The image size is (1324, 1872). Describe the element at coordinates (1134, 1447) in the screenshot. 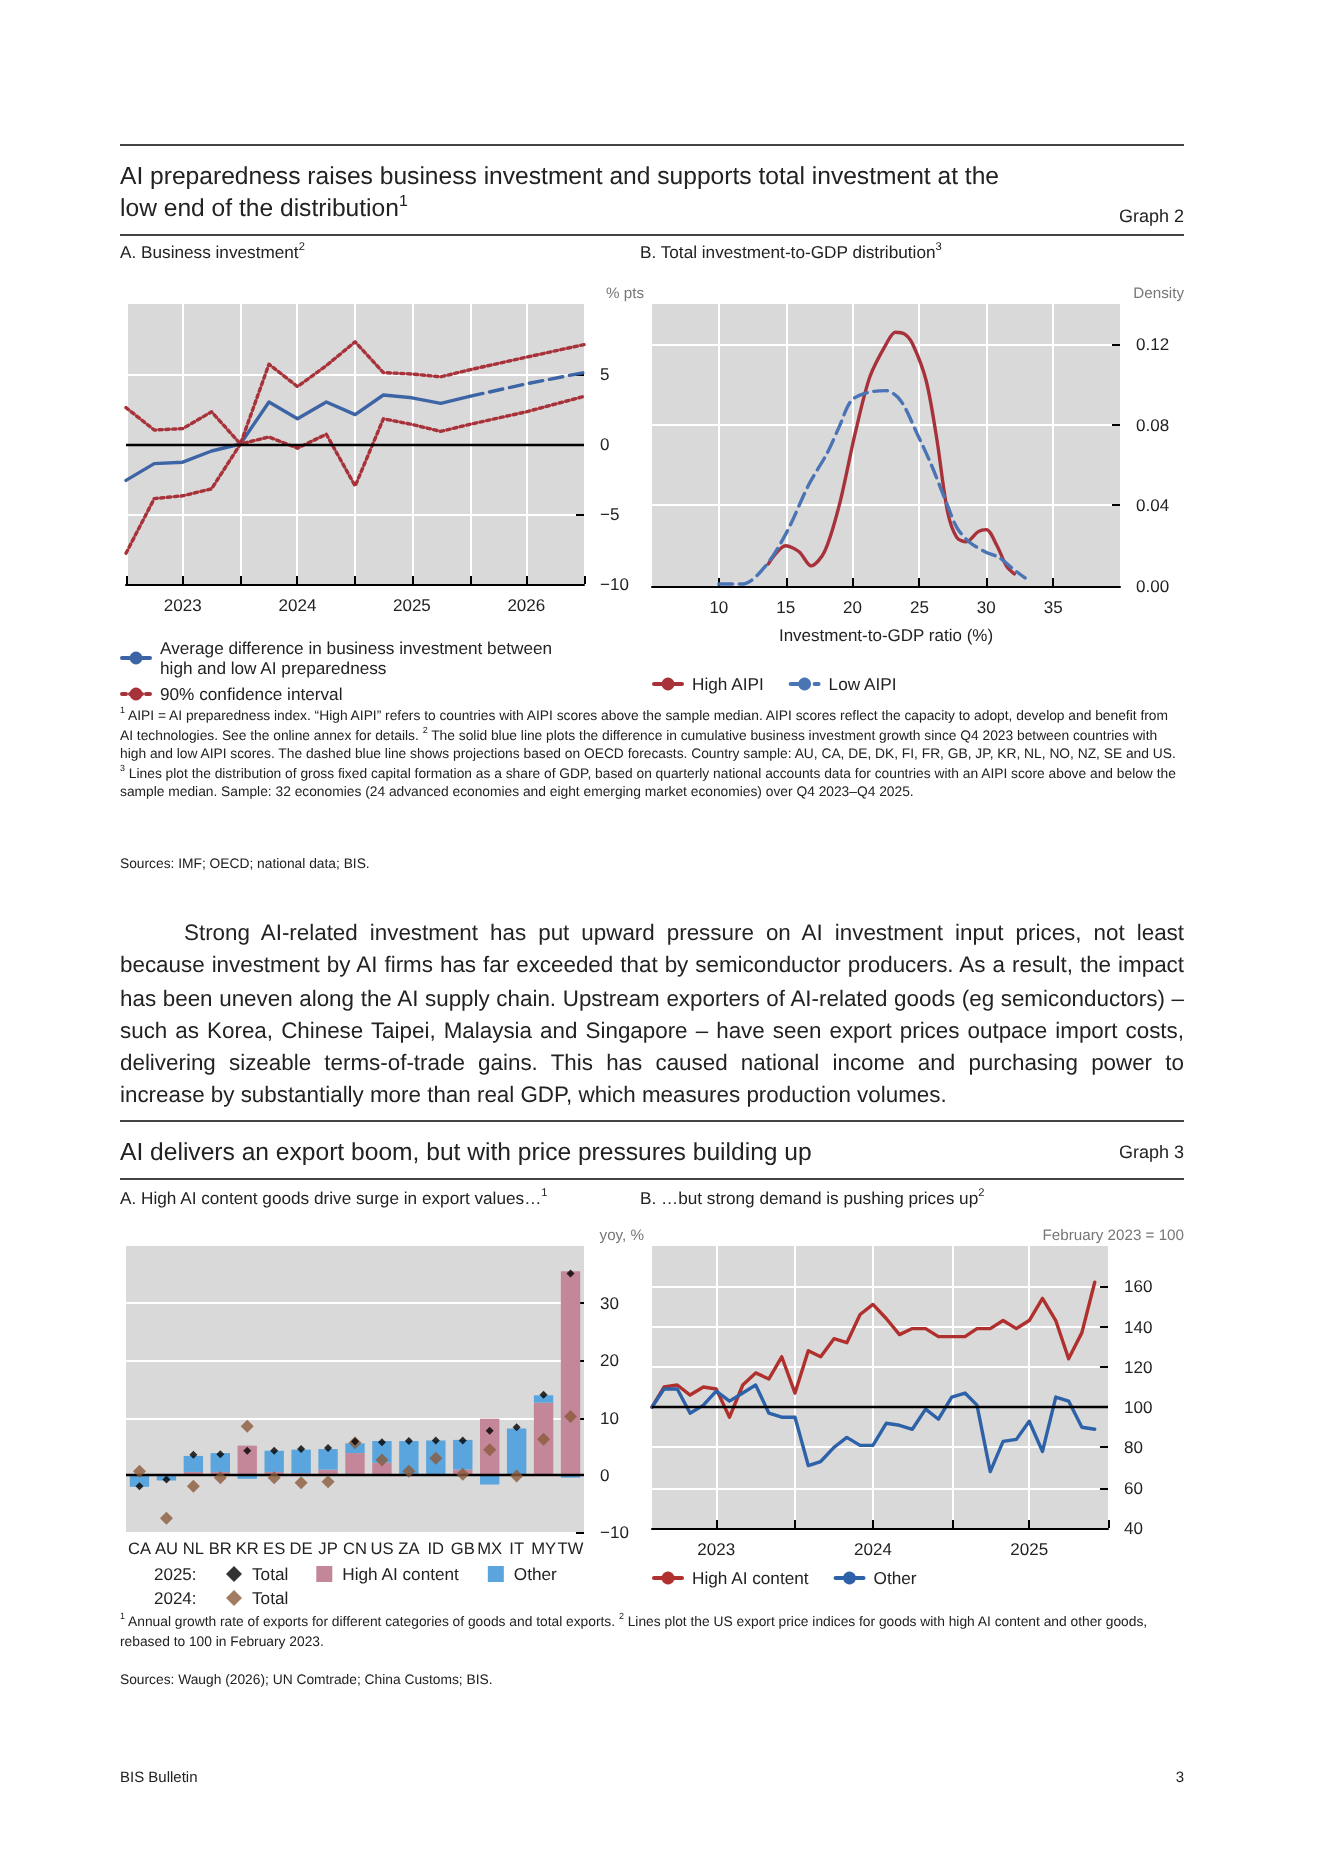

I see `y-tick-label: 80` at that location.